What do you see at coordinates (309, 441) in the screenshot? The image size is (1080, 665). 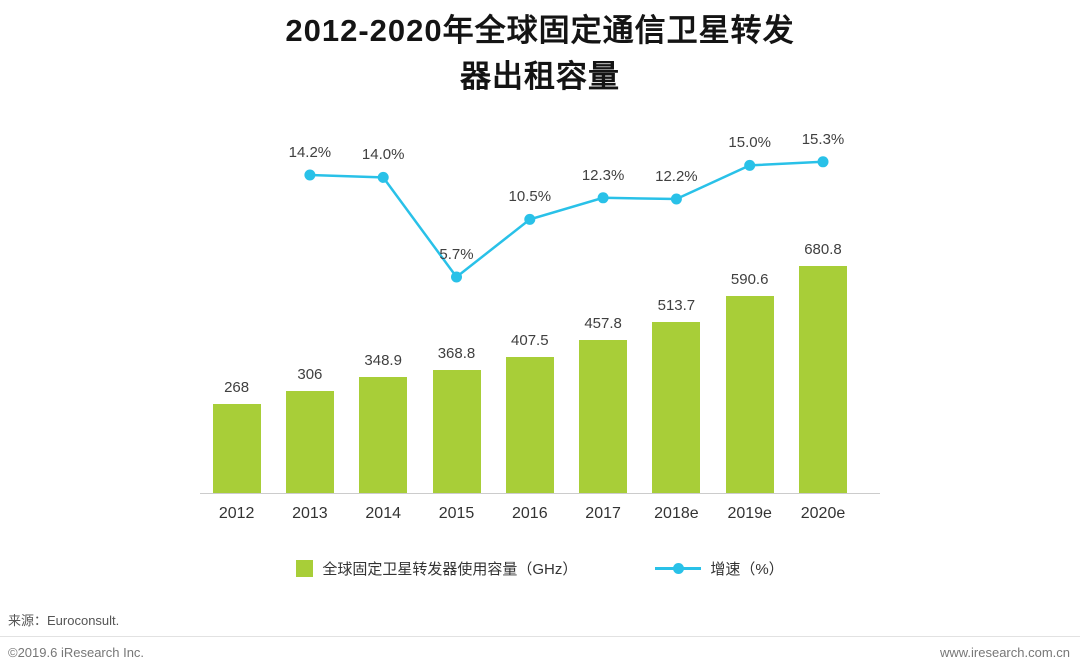 I see `bar-2013` at bounding box center [309, 441].